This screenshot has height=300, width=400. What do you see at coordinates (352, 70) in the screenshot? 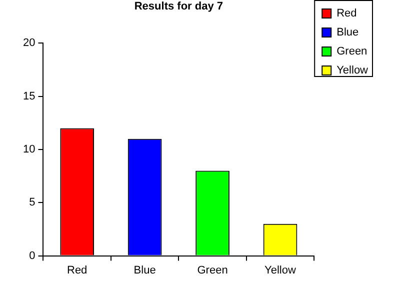
I see `legend-label: Yellow` at bounding box center [352, 70].